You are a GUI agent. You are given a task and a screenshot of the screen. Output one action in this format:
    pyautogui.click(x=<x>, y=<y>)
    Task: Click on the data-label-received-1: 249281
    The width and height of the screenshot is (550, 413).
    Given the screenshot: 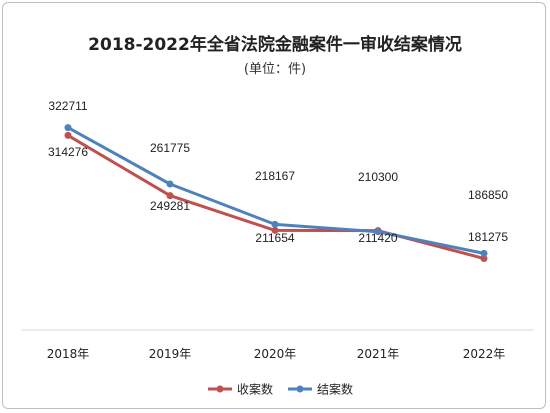 What is the action you would take?
    pyautogui.click(x=170, y=206)
    